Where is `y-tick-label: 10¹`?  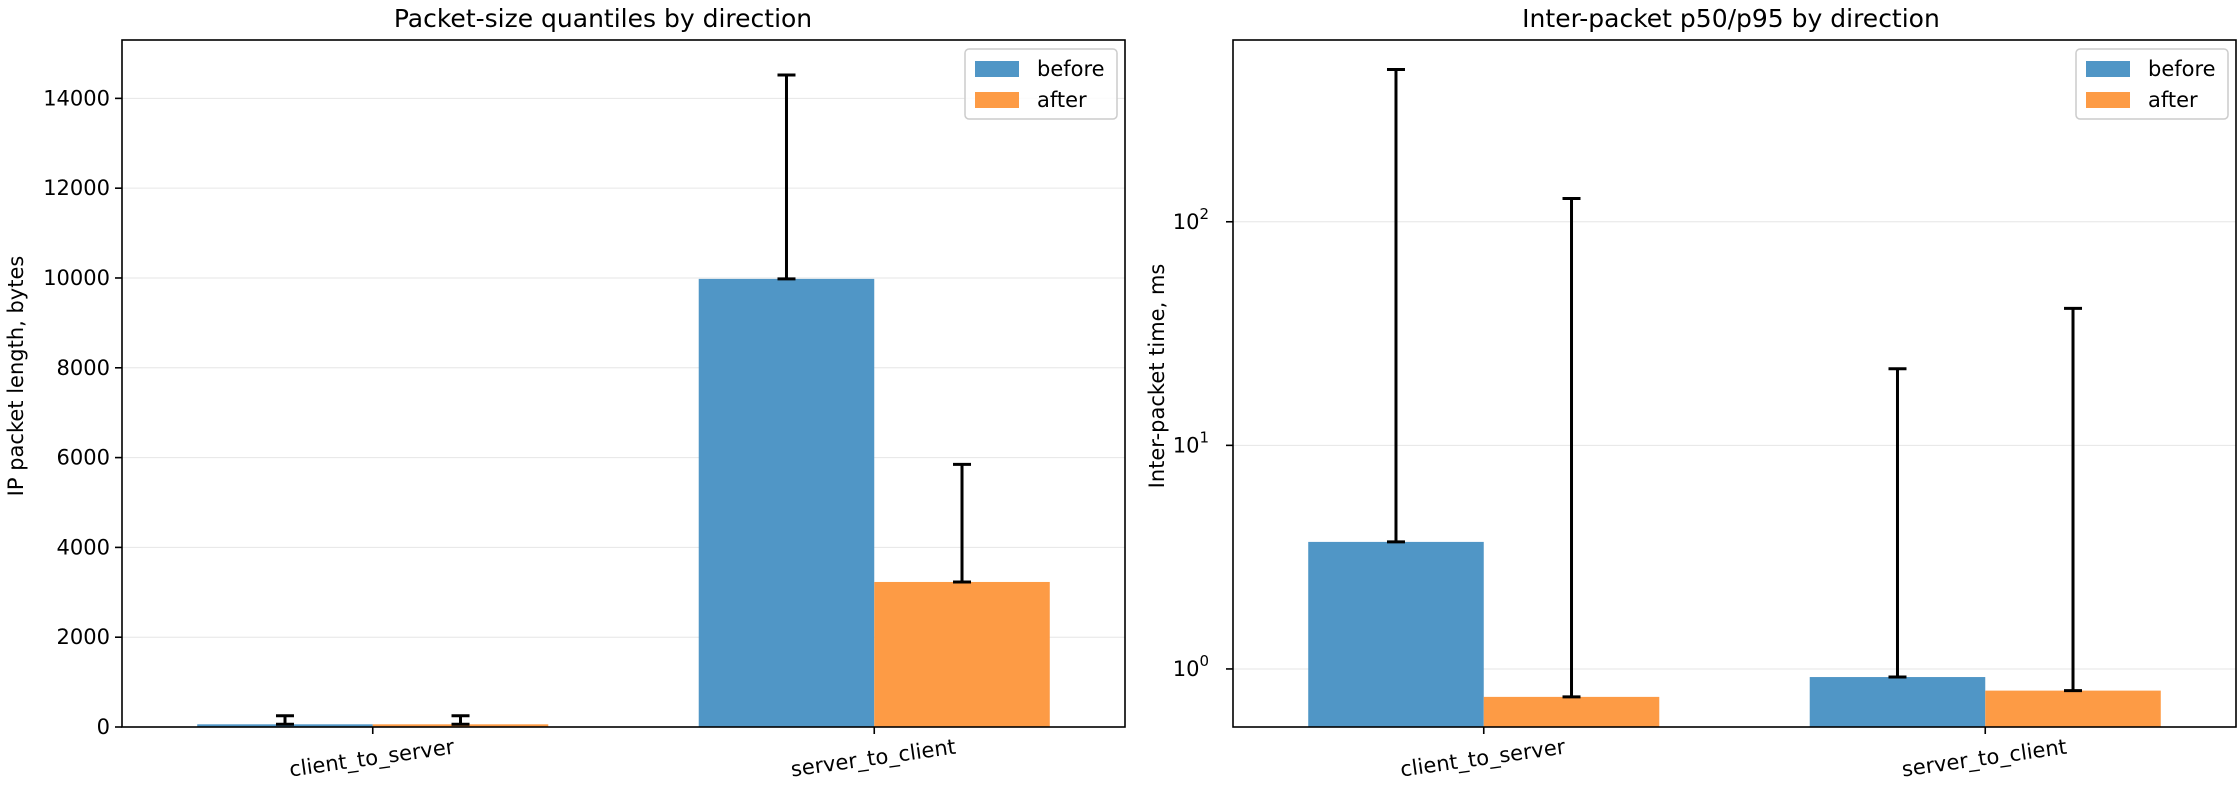
y-tick-label: 10¹ is located at coordinates (1191, 442).